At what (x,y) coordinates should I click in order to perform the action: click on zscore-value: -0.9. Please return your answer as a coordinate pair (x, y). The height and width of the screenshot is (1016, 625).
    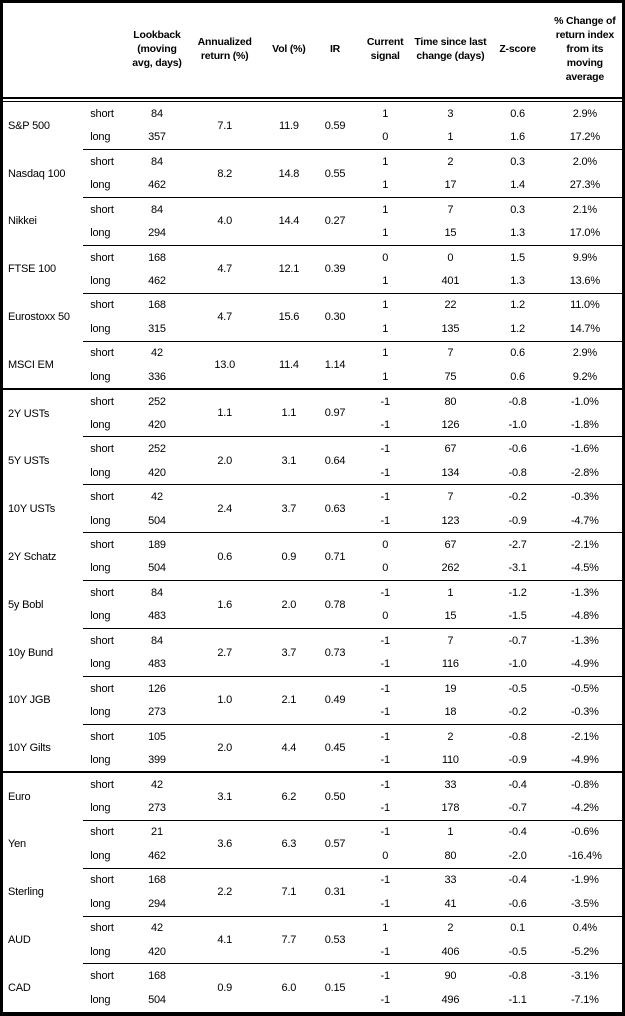
    Looking at the image, I should click on (517, 520).